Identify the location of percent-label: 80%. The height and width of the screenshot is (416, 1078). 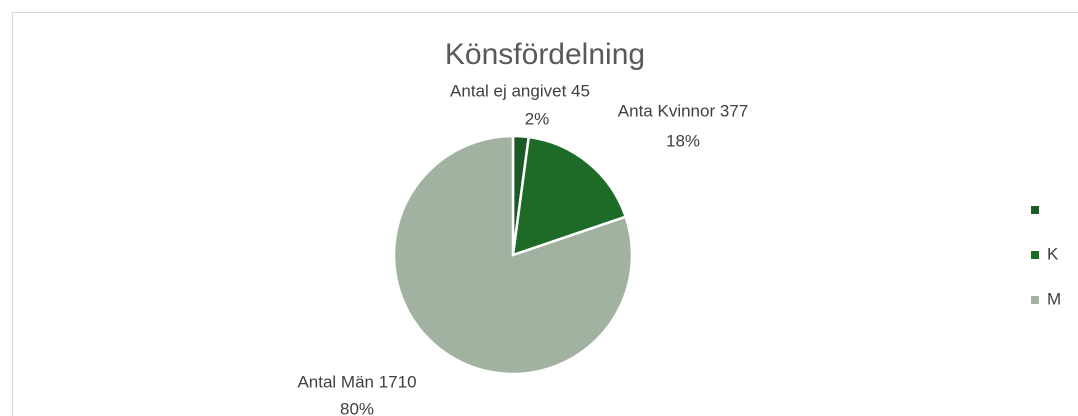
(357, 407).